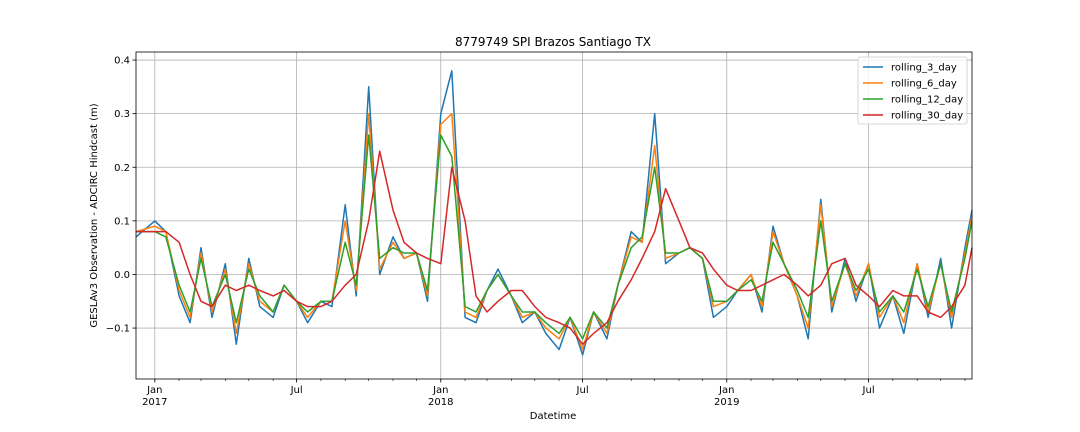 The height and width of the screenshot is (432, 1080). I want to click on y-tick-label: 0.2, so click(122, 168).